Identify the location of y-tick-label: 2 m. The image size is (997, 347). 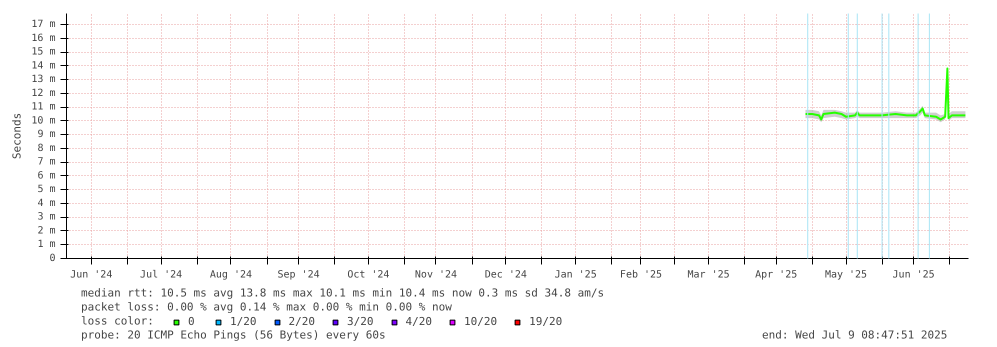
(46, 230).